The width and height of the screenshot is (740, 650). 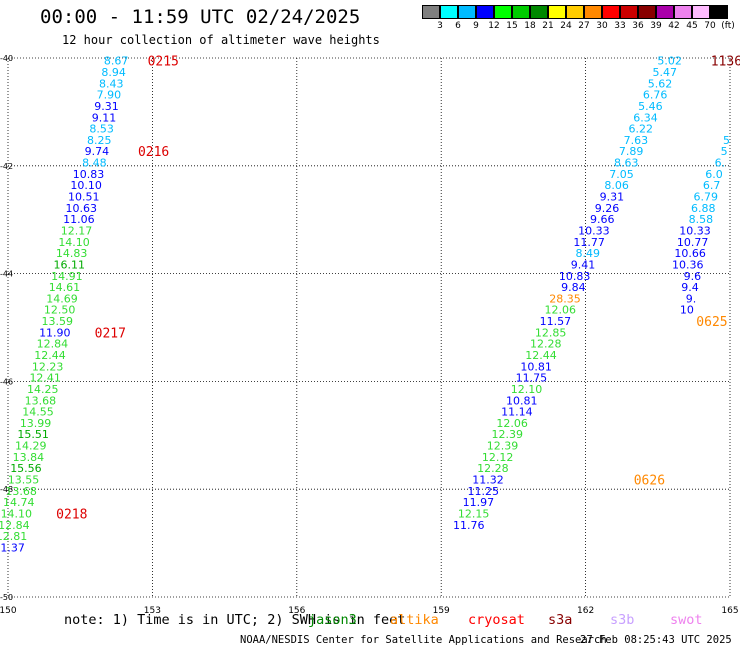 I want to click on wave-height-label: 10.33, so click(x=594, y=230).